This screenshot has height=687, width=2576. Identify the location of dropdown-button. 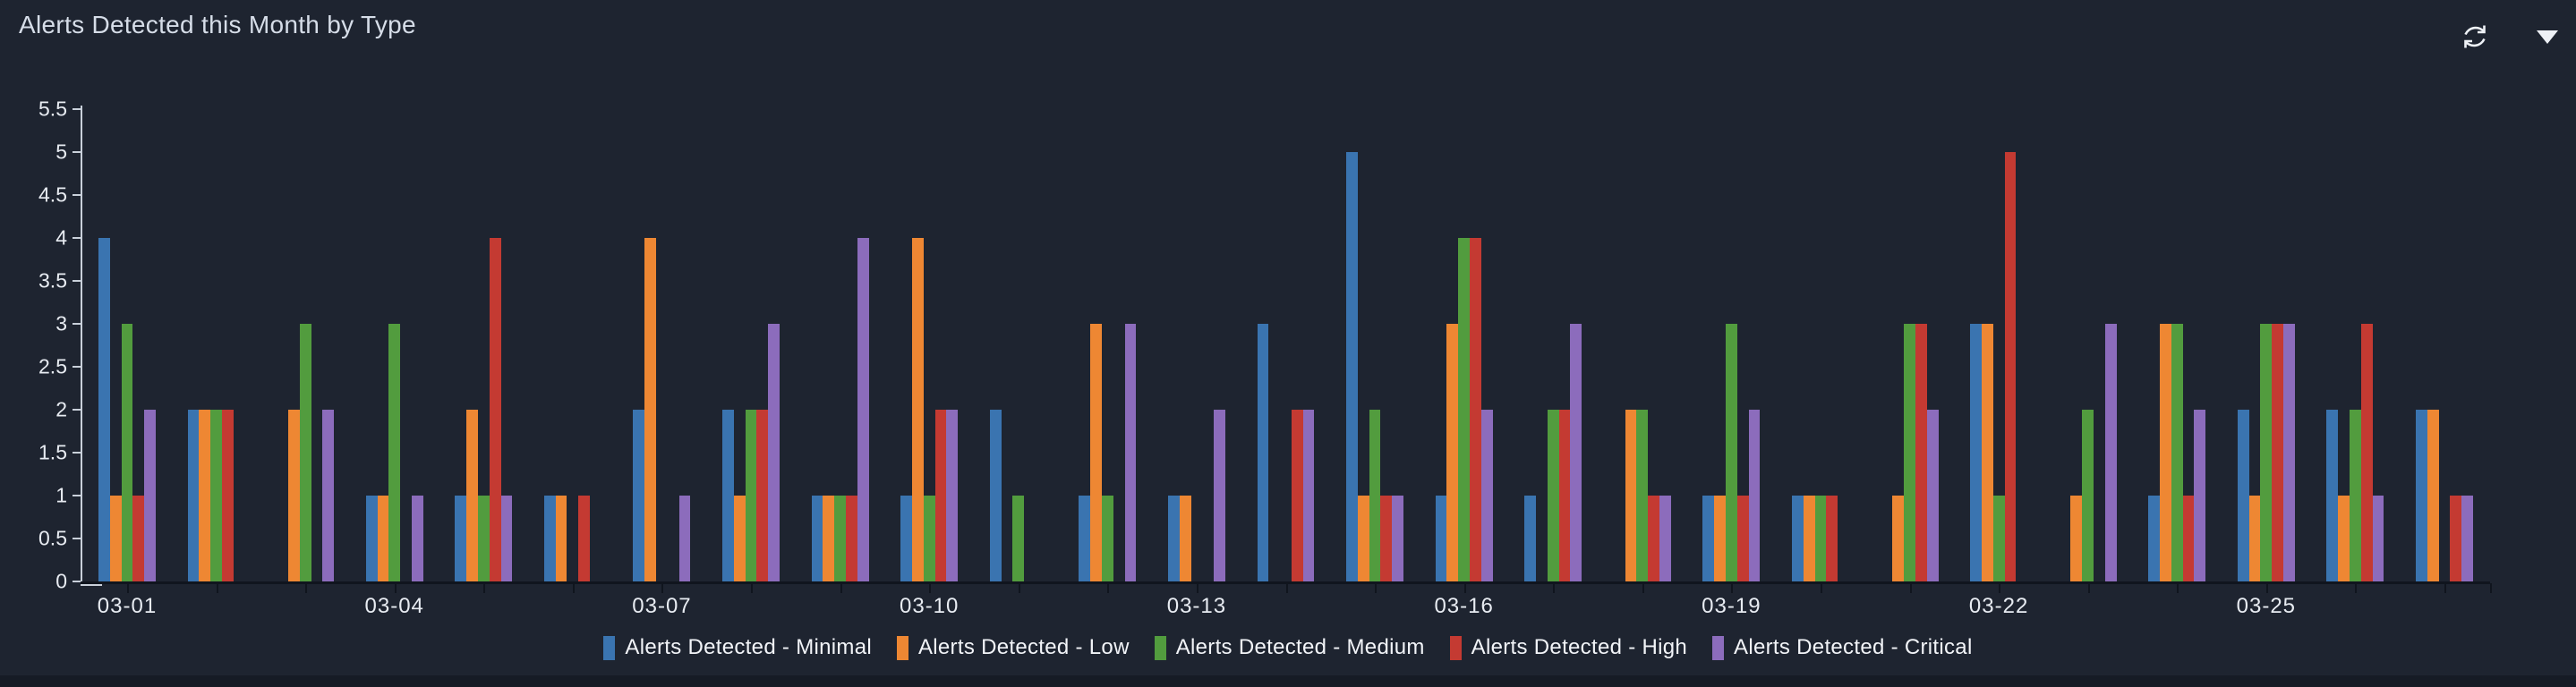
(2547, 37).